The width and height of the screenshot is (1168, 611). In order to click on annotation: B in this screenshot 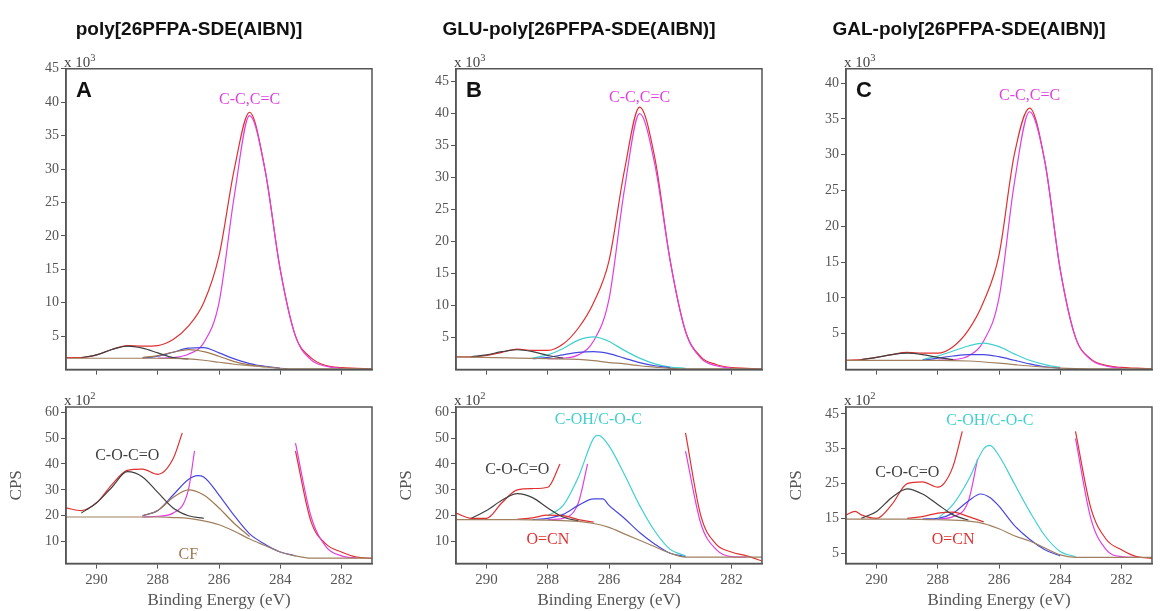, I will do `click(474, 89)`.